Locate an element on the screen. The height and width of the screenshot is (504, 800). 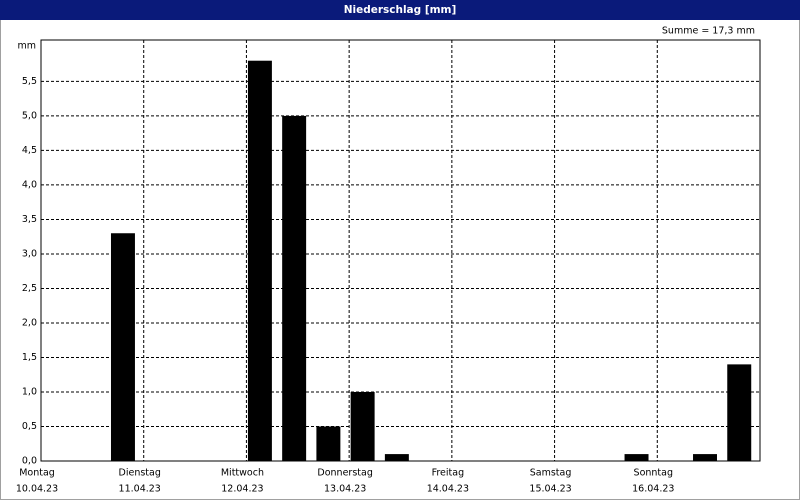
y-tick-label: 3,0 is located at coordinates (29, 253).